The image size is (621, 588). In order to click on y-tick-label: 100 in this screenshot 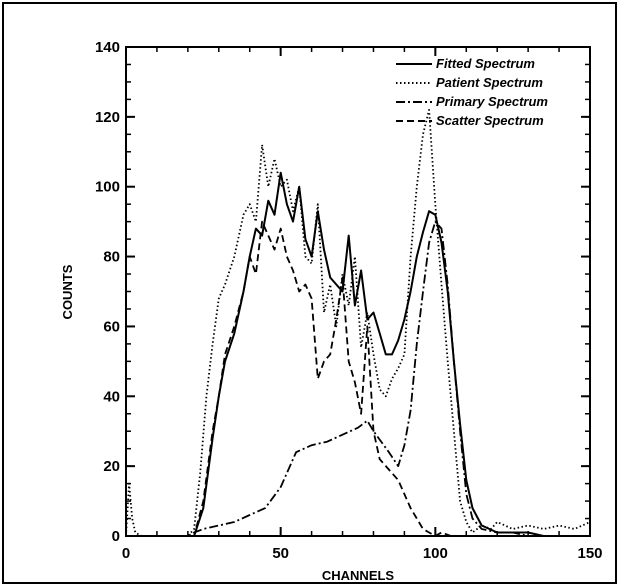, I will do `click(107, 187)`.